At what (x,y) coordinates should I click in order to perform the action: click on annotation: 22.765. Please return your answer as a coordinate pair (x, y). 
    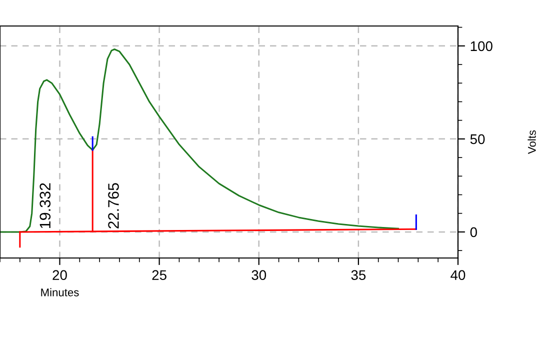
    Looking at the image, I should click on (113, 205).